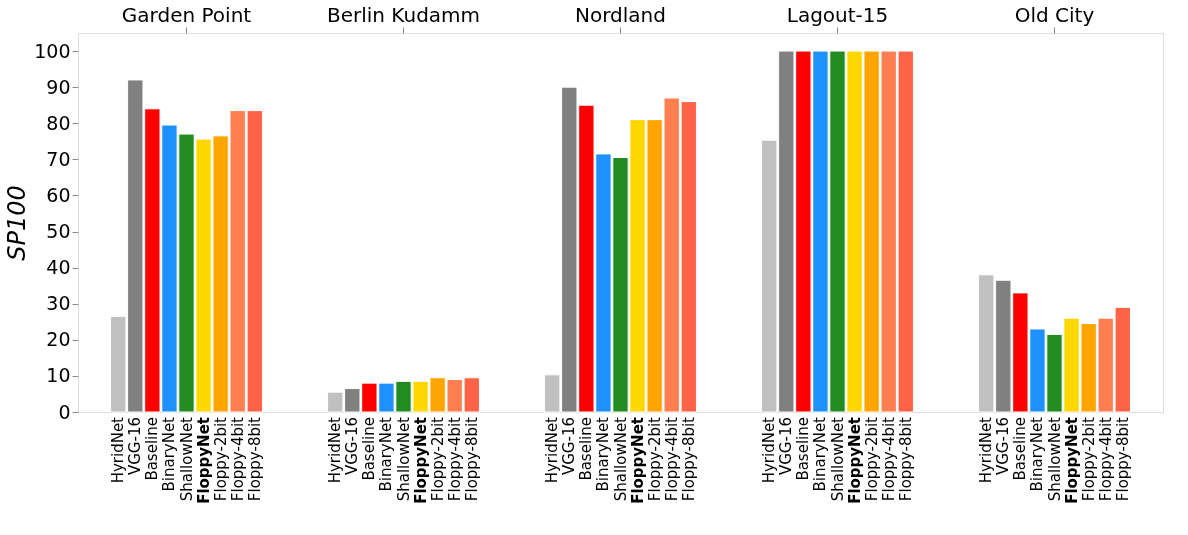 This screenshot has height=535, width=1188. Describe the element at coordinates (58, 231) in the screenshot. I see `y-tick-label: 50` at that location.